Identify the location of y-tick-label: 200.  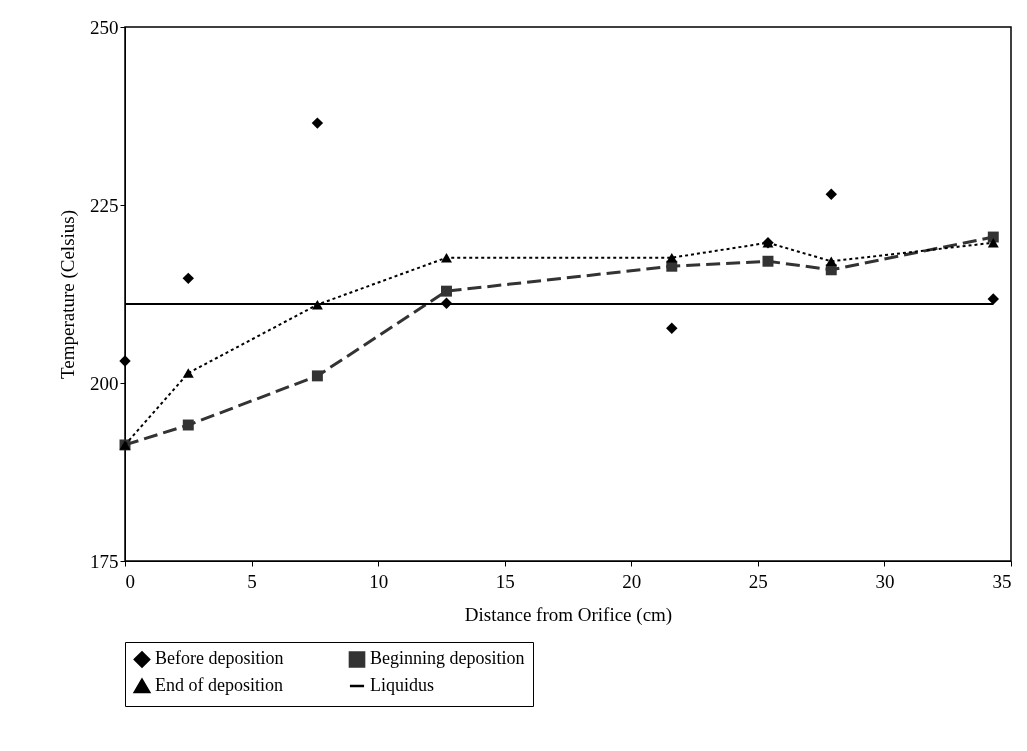
(104, 383).